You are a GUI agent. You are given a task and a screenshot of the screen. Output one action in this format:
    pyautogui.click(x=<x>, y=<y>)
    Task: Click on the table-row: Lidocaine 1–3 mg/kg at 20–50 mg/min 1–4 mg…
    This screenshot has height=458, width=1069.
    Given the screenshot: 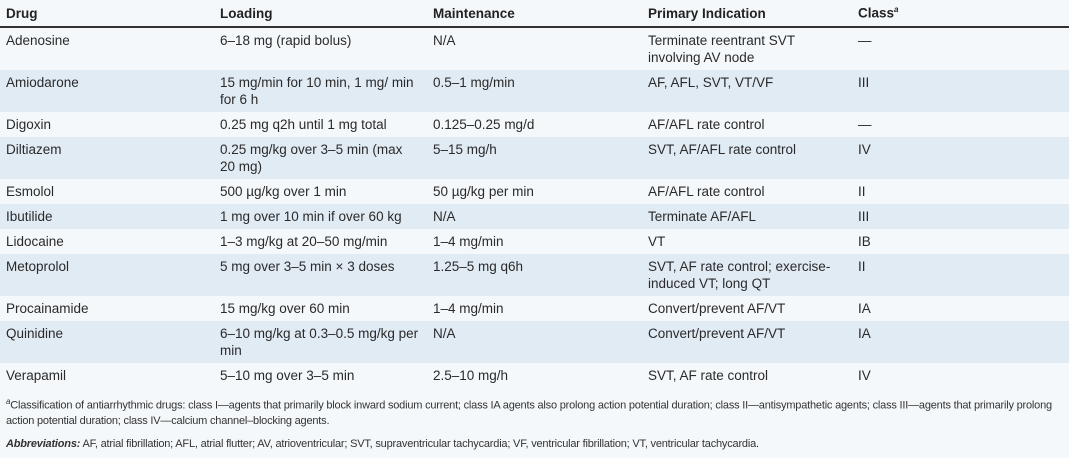 What is the action you would take?
    pyautogui.click(x=534, y=241)
    